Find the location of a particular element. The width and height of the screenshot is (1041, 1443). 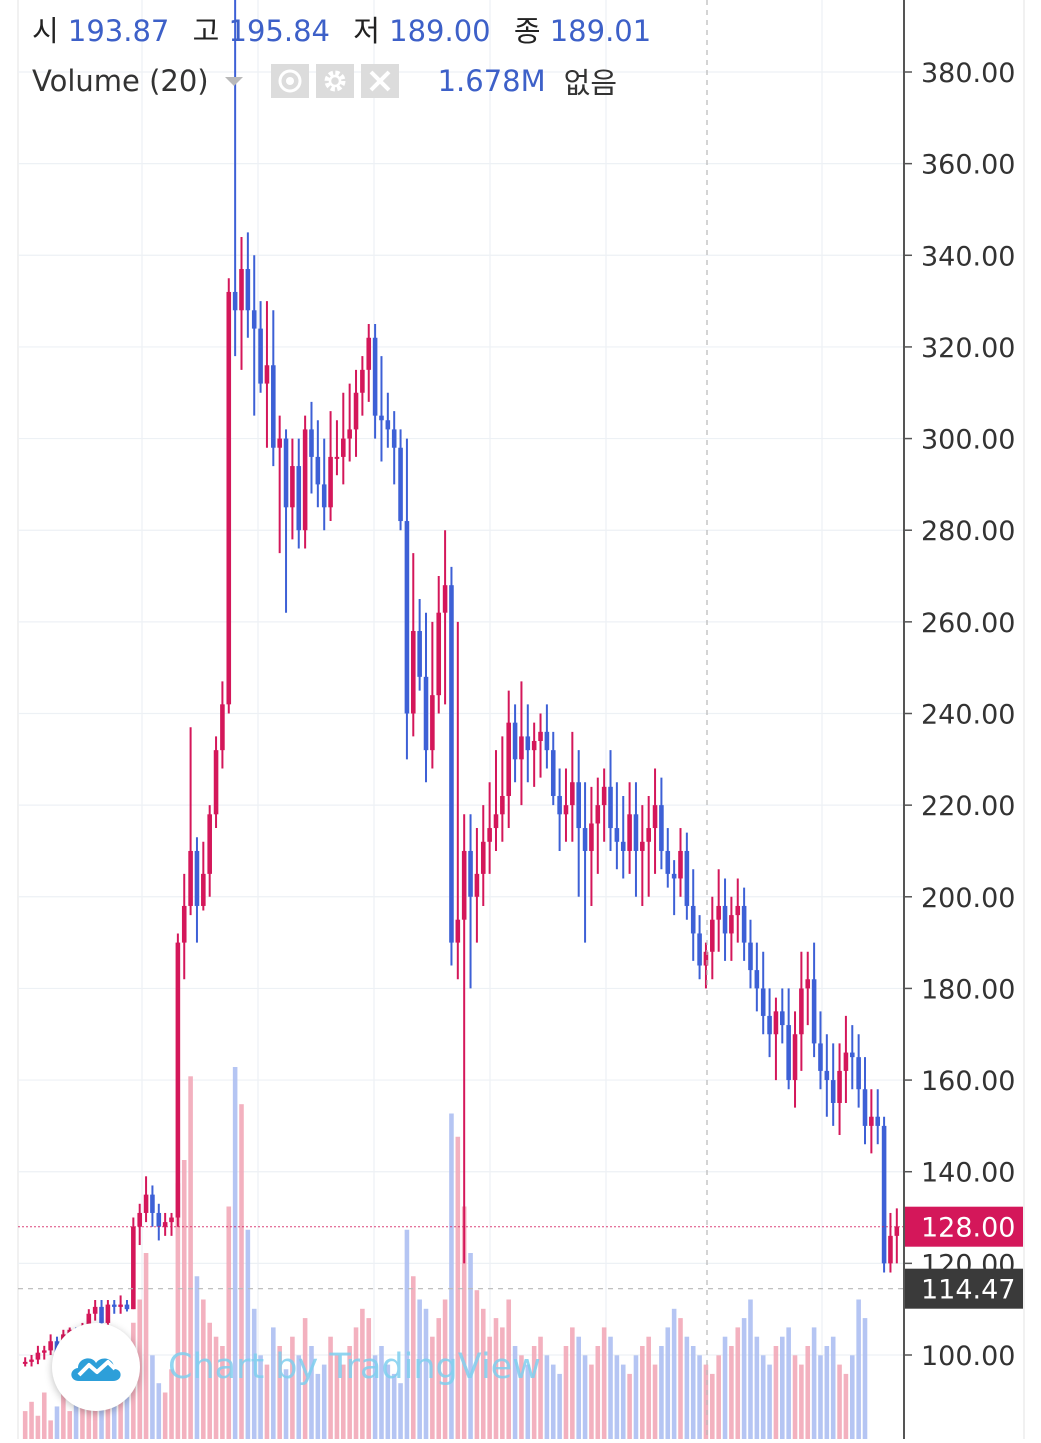

watermark-text: Chart by TradingView is located at coordinates (354, 1367).